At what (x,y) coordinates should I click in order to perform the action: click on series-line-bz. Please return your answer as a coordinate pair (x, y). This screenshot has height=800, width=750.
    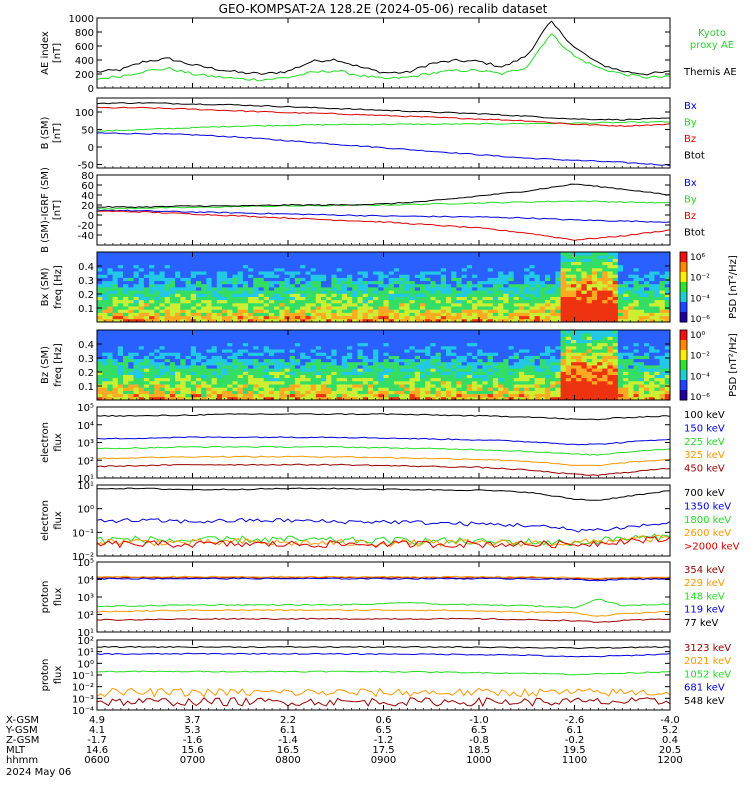
    Looking at the image, I should click on (383, 225).